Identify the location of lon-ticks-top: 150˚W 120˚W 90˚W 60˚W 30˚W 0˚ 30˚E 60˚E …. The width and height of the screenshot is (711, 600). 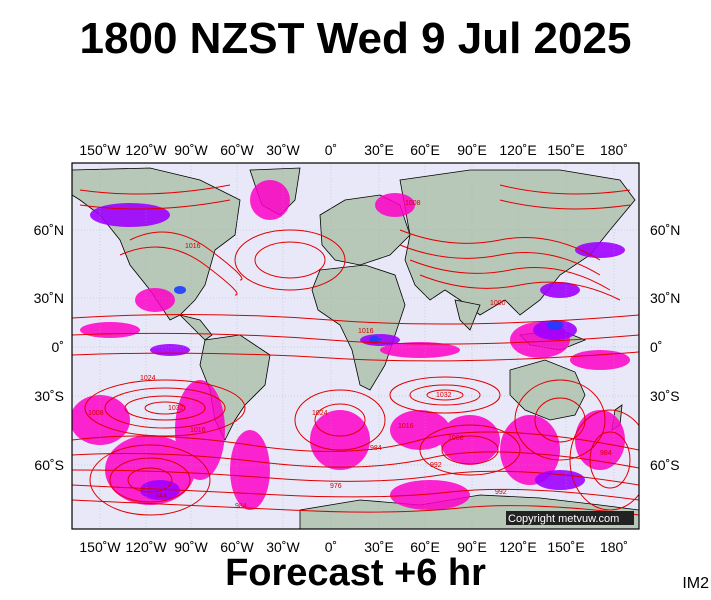
(353, 150).